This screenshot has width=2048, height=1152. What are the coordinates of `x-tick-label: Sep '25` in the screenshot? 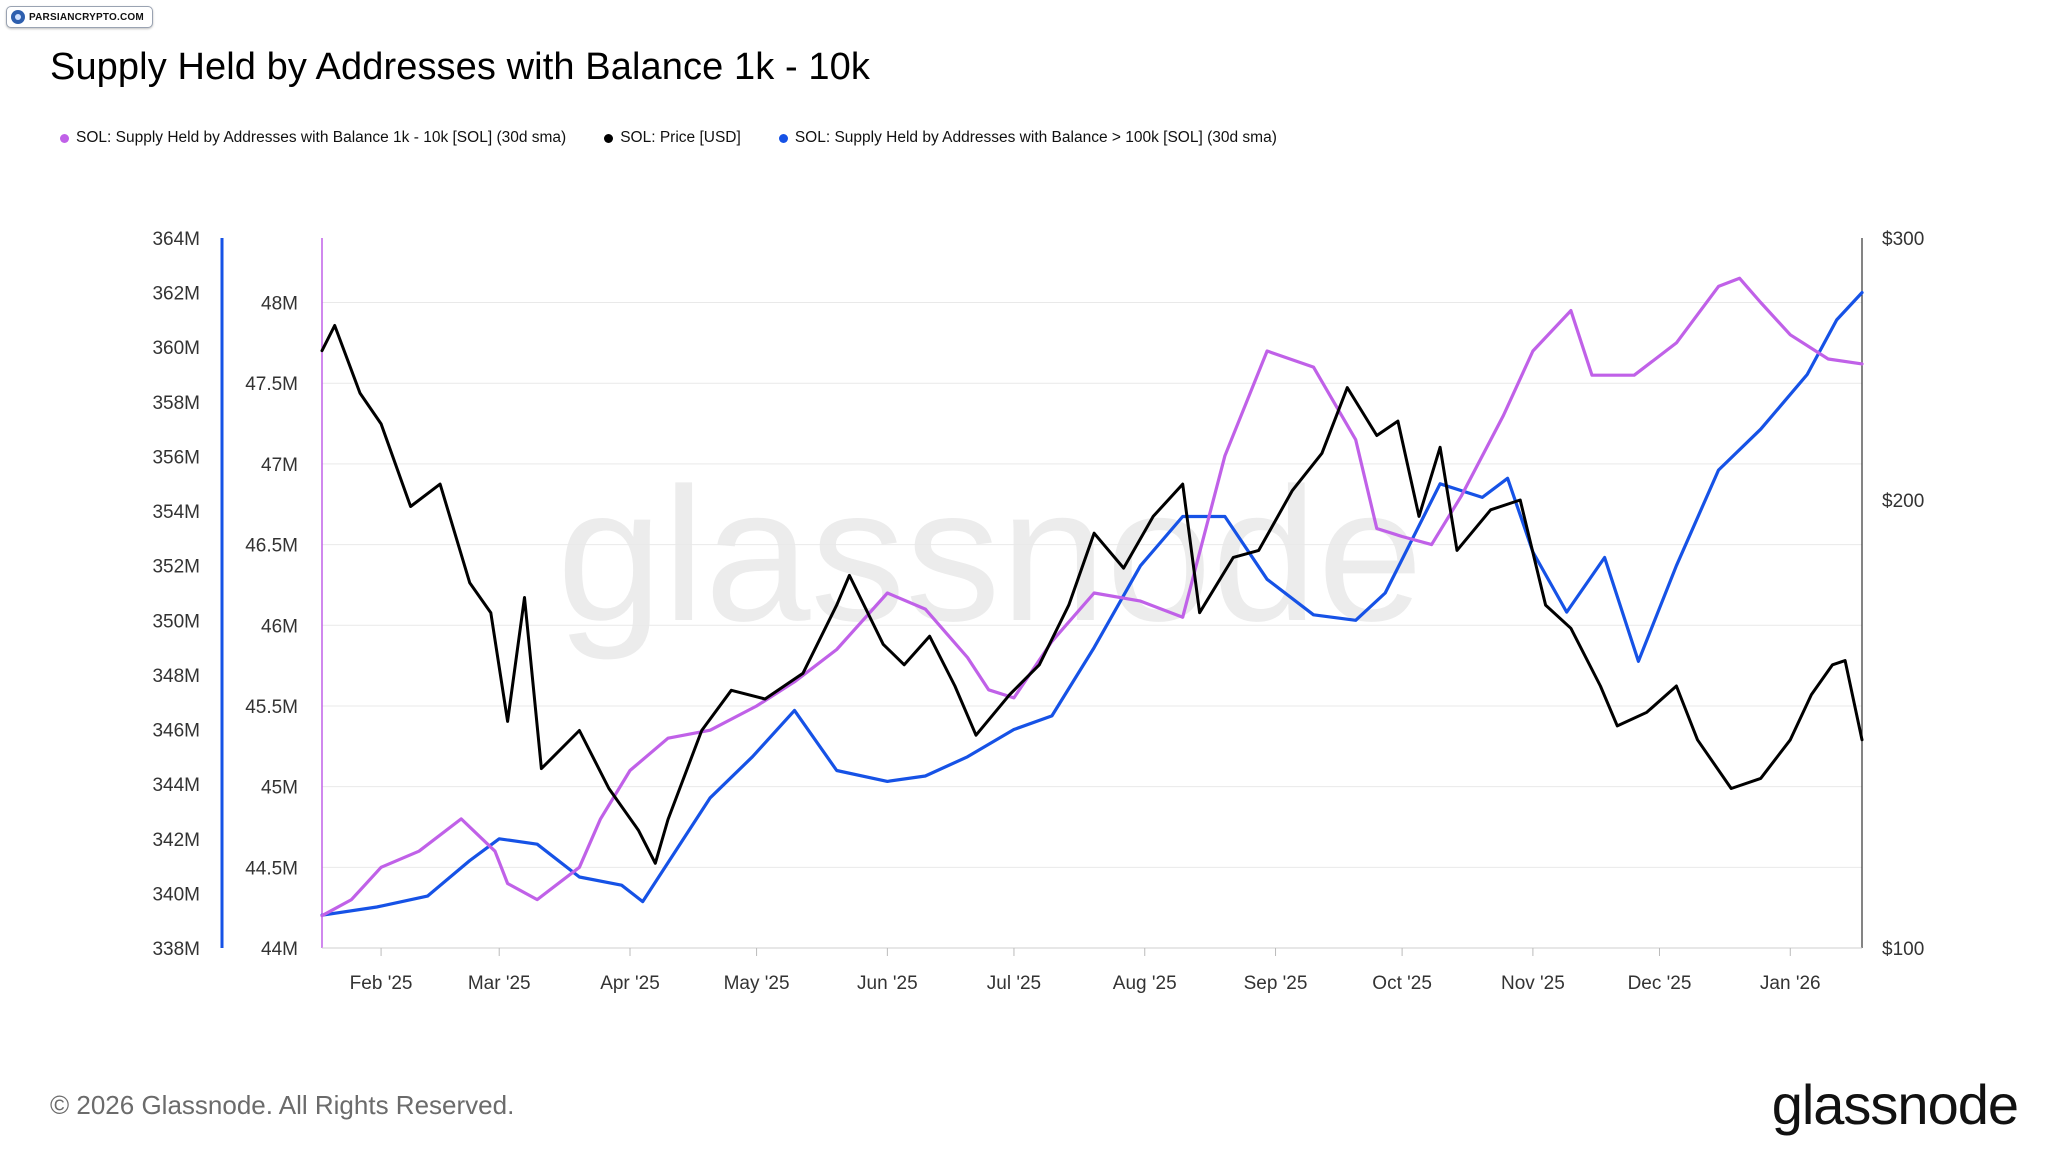 It's located at (1276, 983).